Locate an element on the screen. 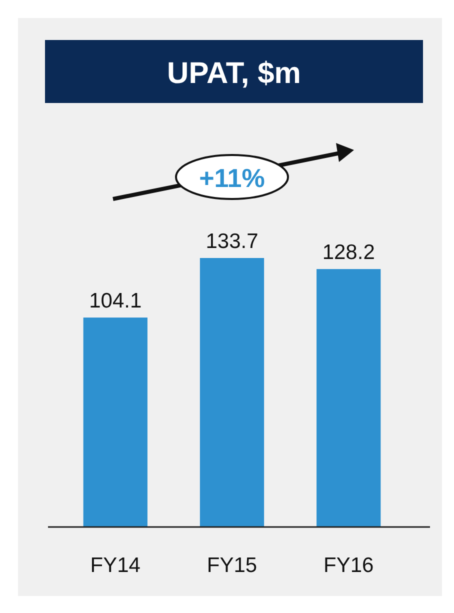 The image size is (454, 613). chart-title: UPAT, $m is located at coordinates (234, 73).